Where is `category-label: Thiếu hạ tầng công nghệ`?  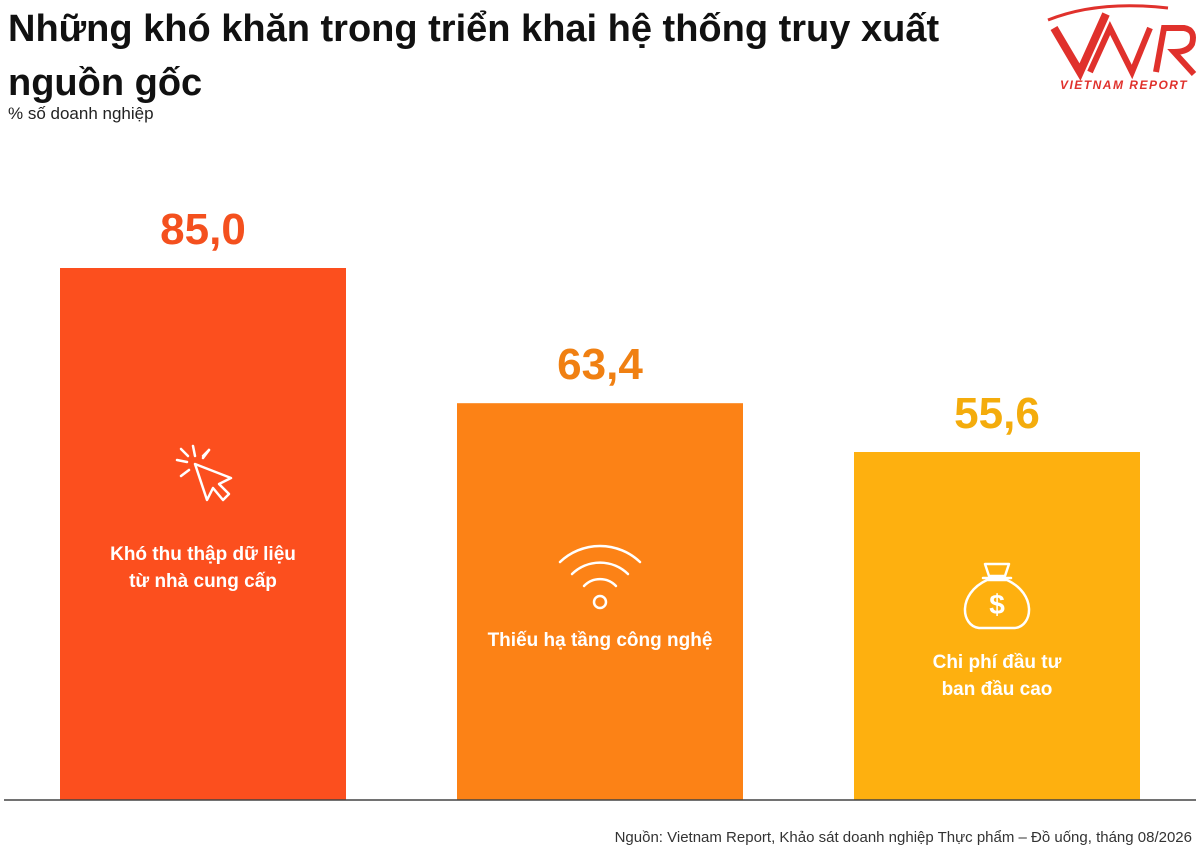
category-label: Thiếu hạ tầng công nghệ is located at coordinates (600, 640).